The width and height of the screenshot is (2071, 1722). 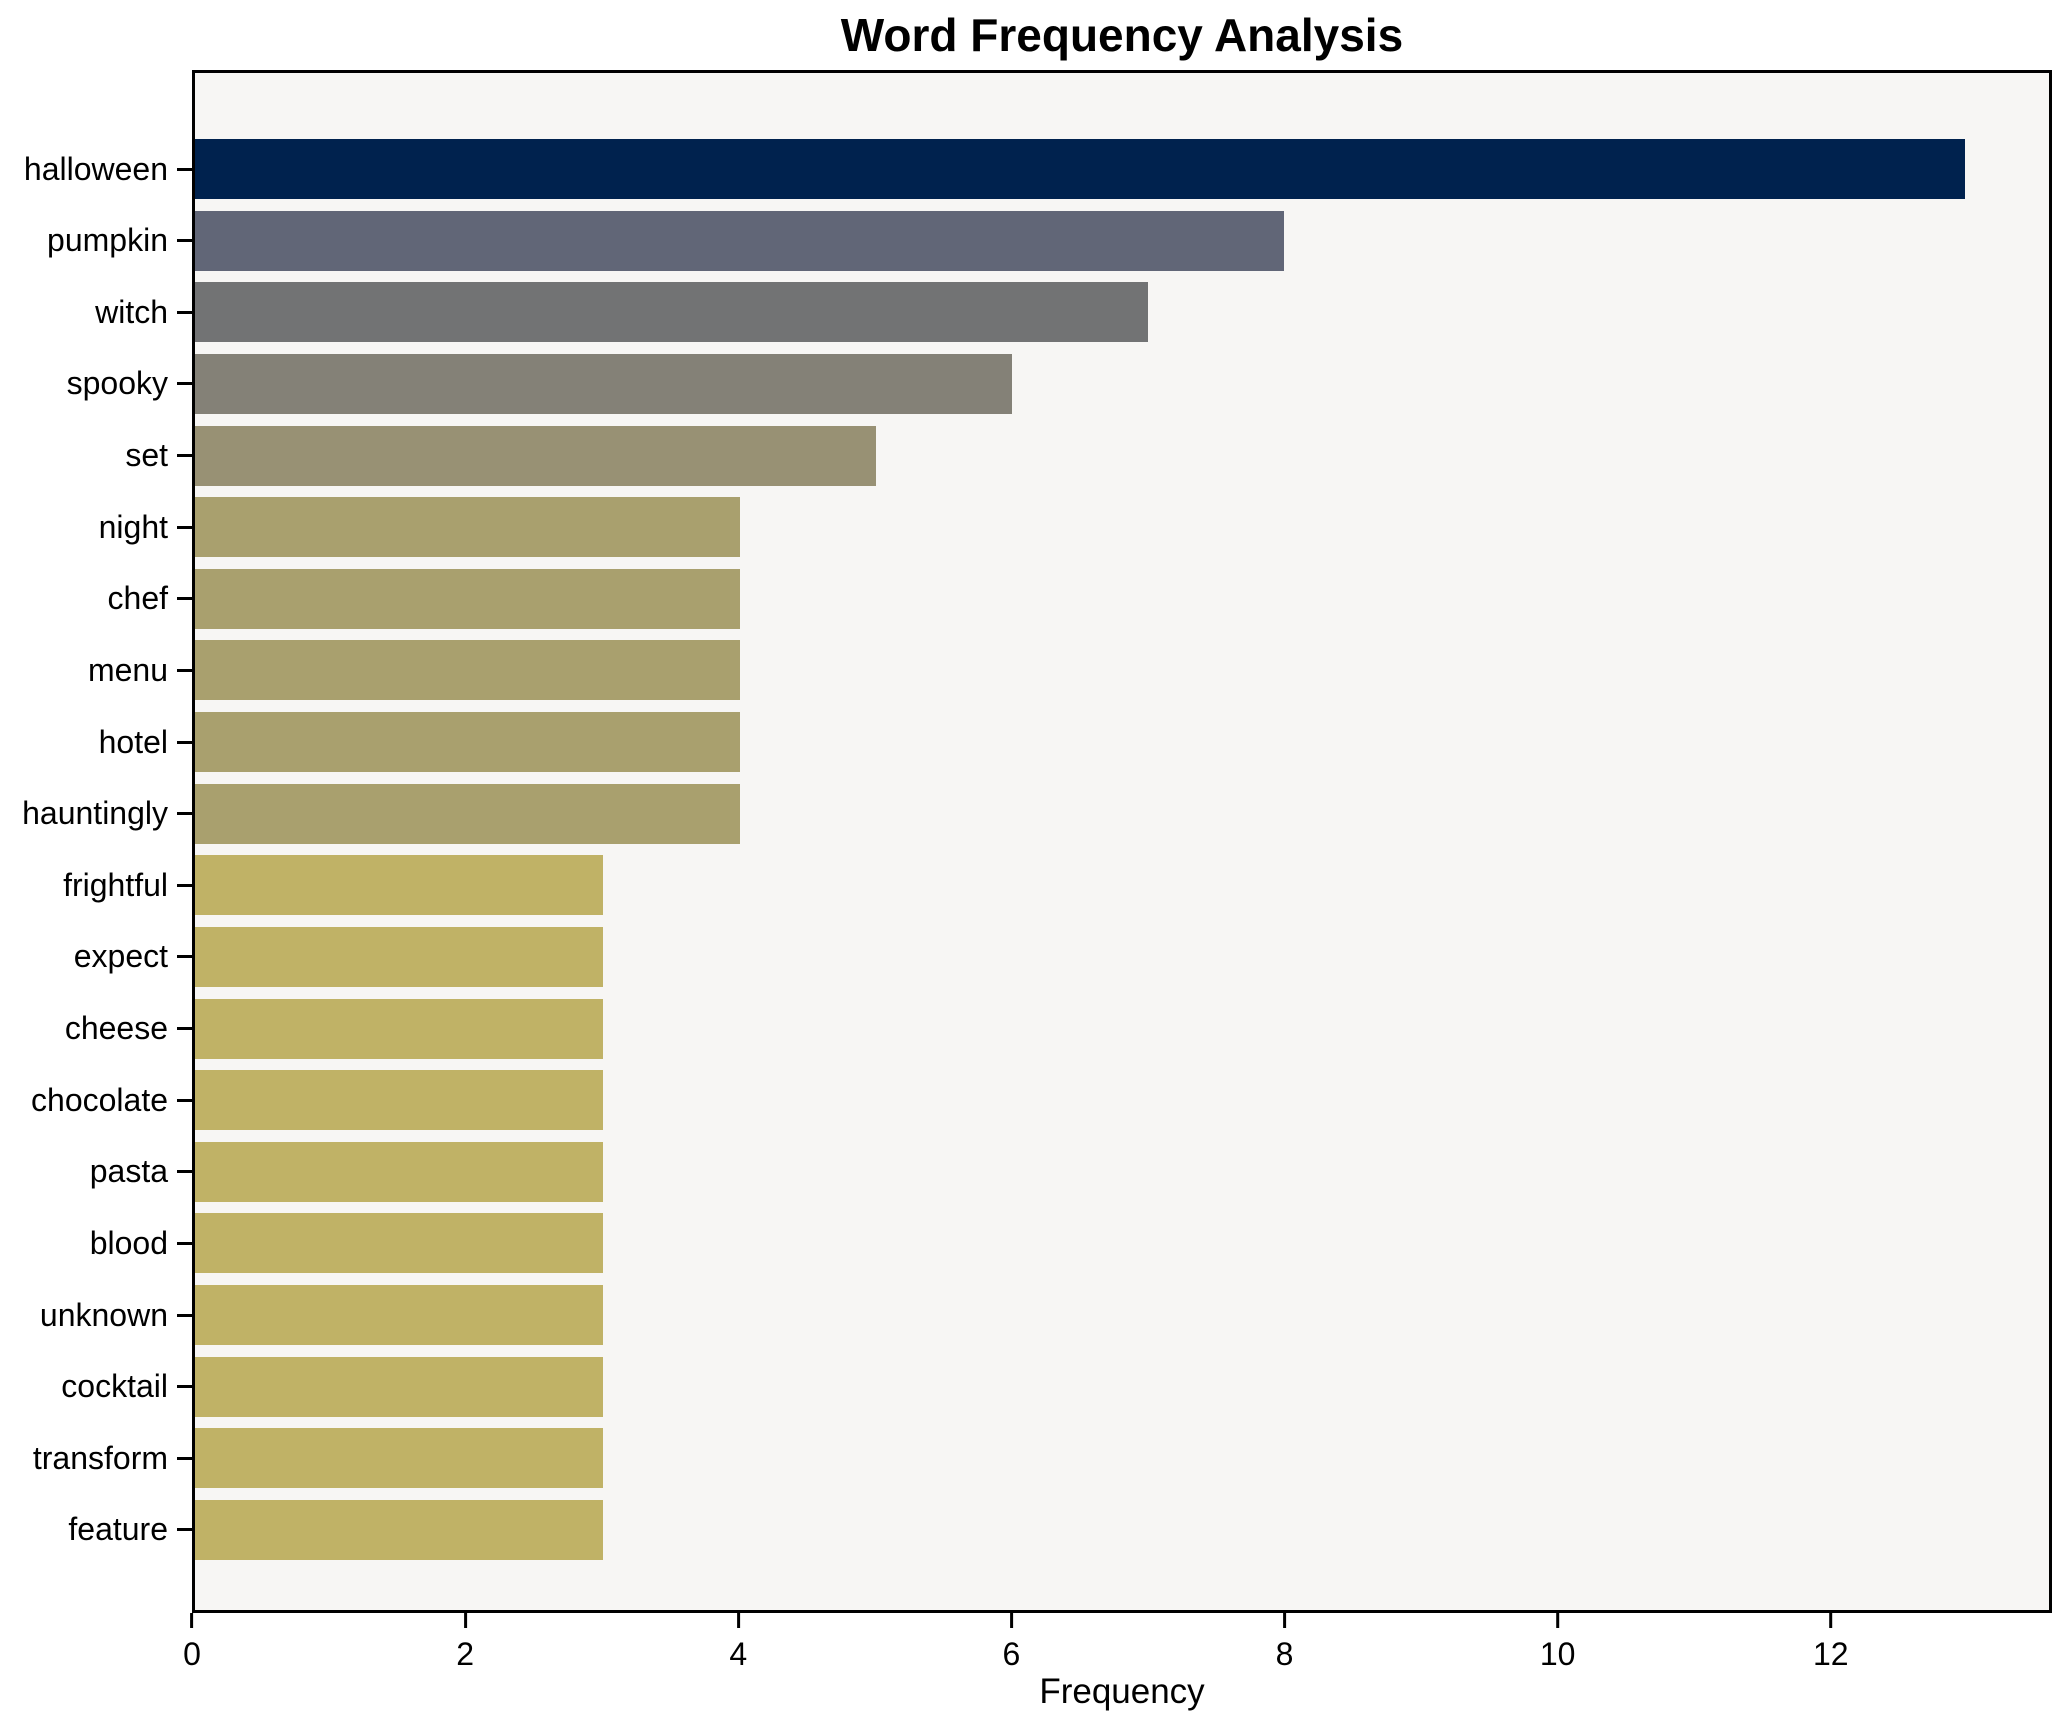 I want to click on bar-menu, so click(x=467, y=670).